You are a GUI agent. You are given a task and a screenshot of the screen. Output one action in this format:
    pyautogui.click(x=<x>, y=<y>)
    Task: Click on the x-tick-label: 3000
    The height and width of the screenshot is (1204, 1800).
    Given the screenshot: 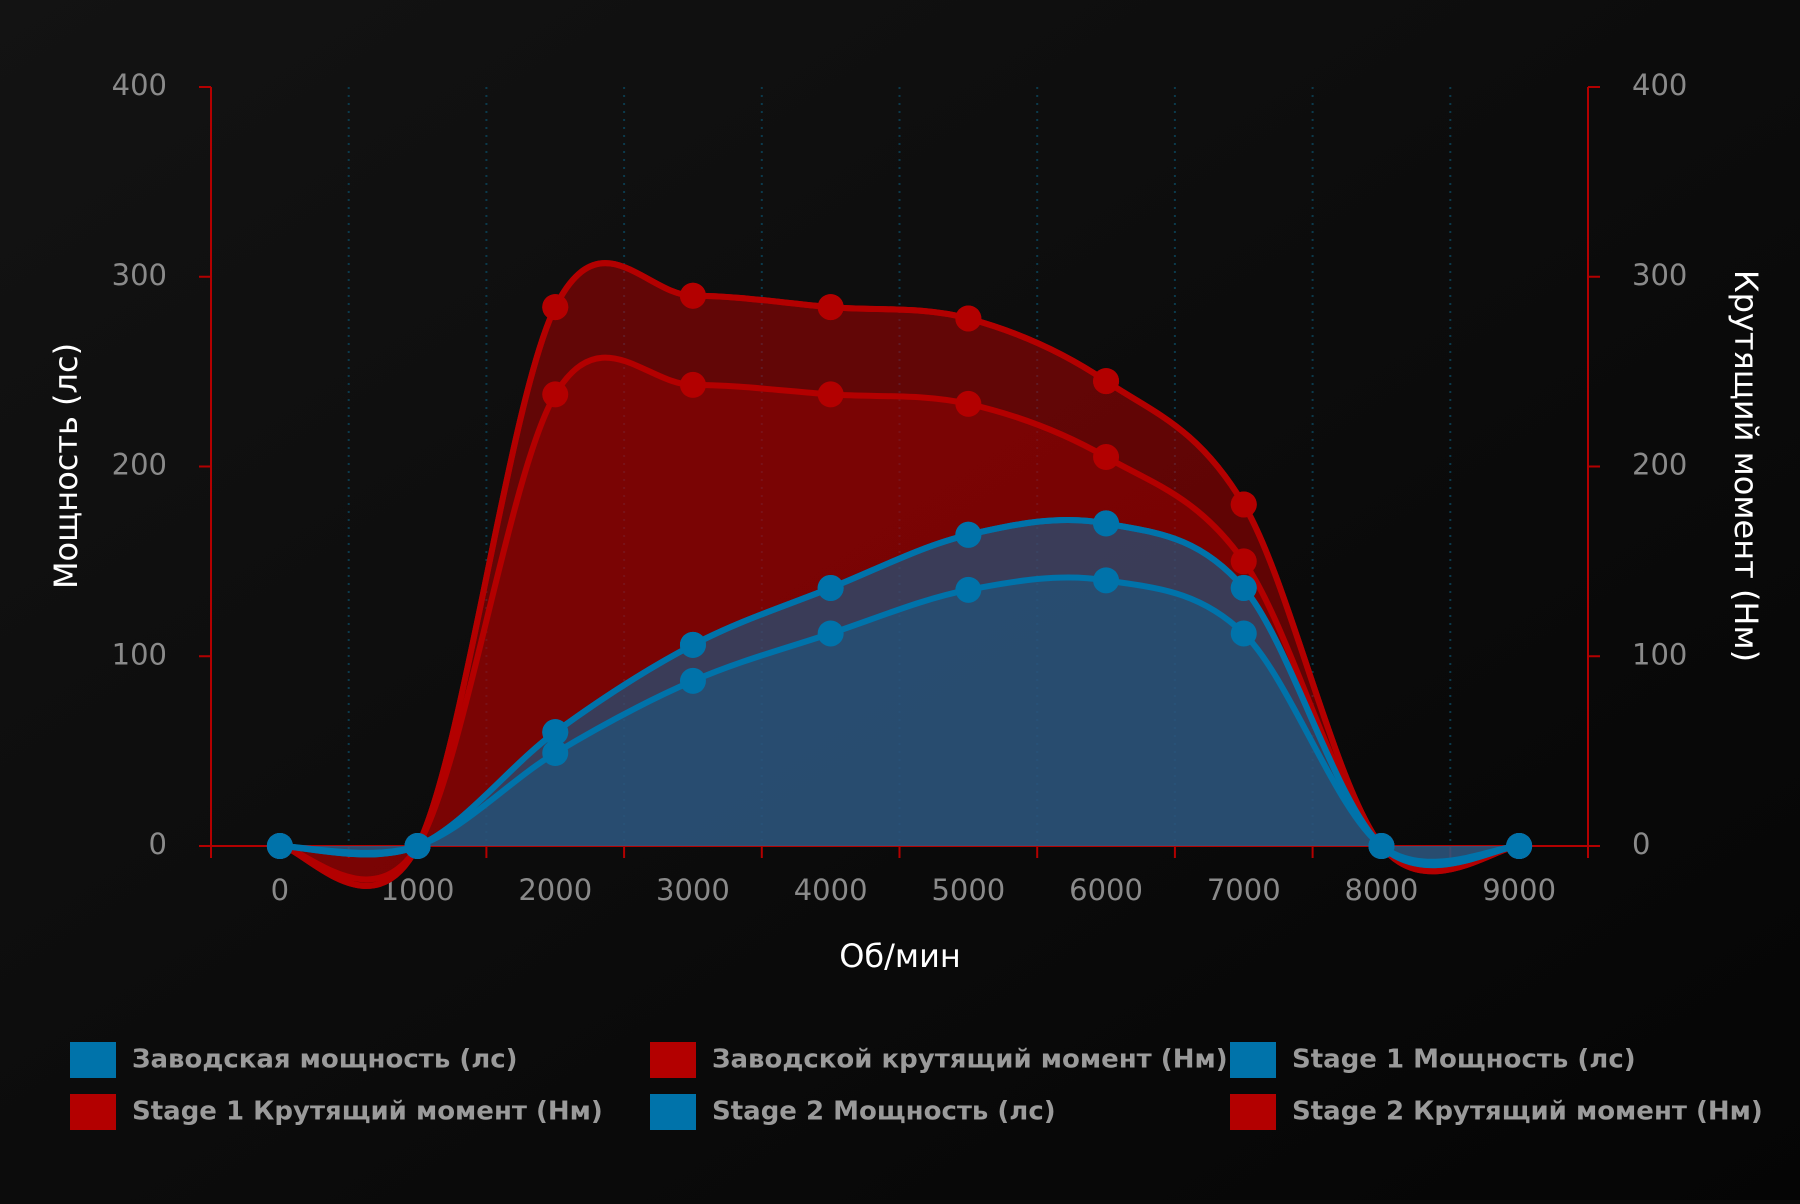 What is the action you would take?
    pyautogui.click(x=693, y=890)
    